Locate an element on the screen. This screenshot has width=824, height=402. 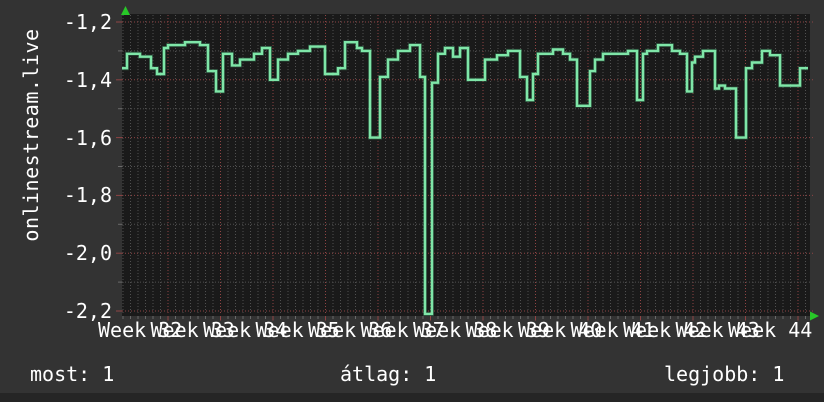
stat-best: legjobb: 1 is located at coordinates (724, 374).